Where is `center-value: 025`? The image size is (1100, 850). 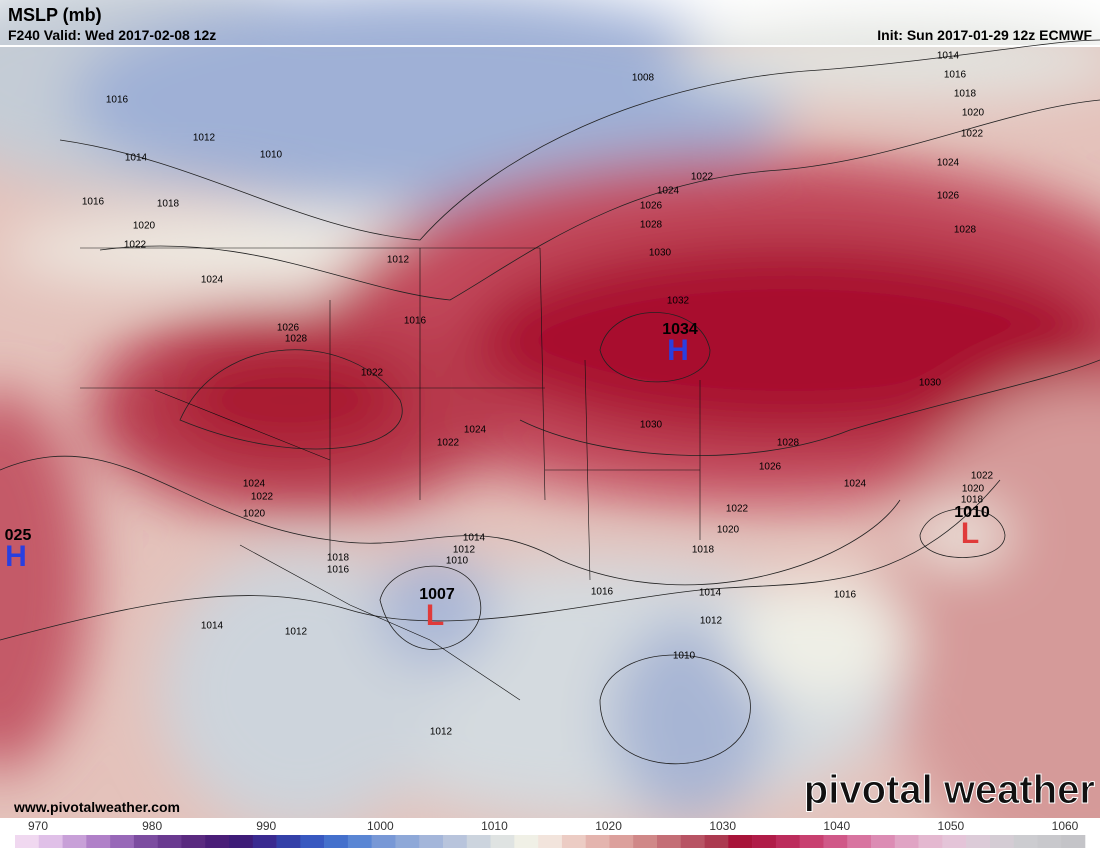 center-value: 025 is located at coordinates (18, 535).